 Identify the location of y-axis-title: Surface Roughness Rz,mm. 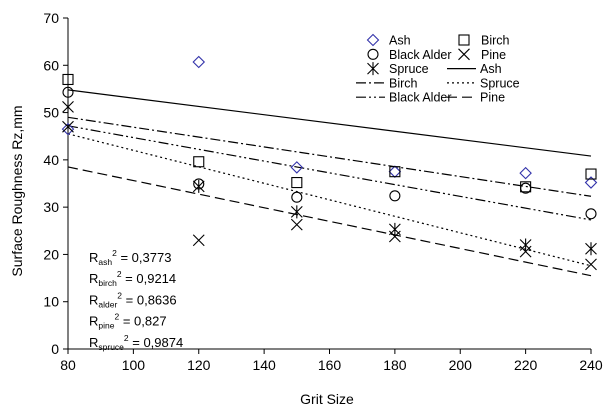
(17, 190).